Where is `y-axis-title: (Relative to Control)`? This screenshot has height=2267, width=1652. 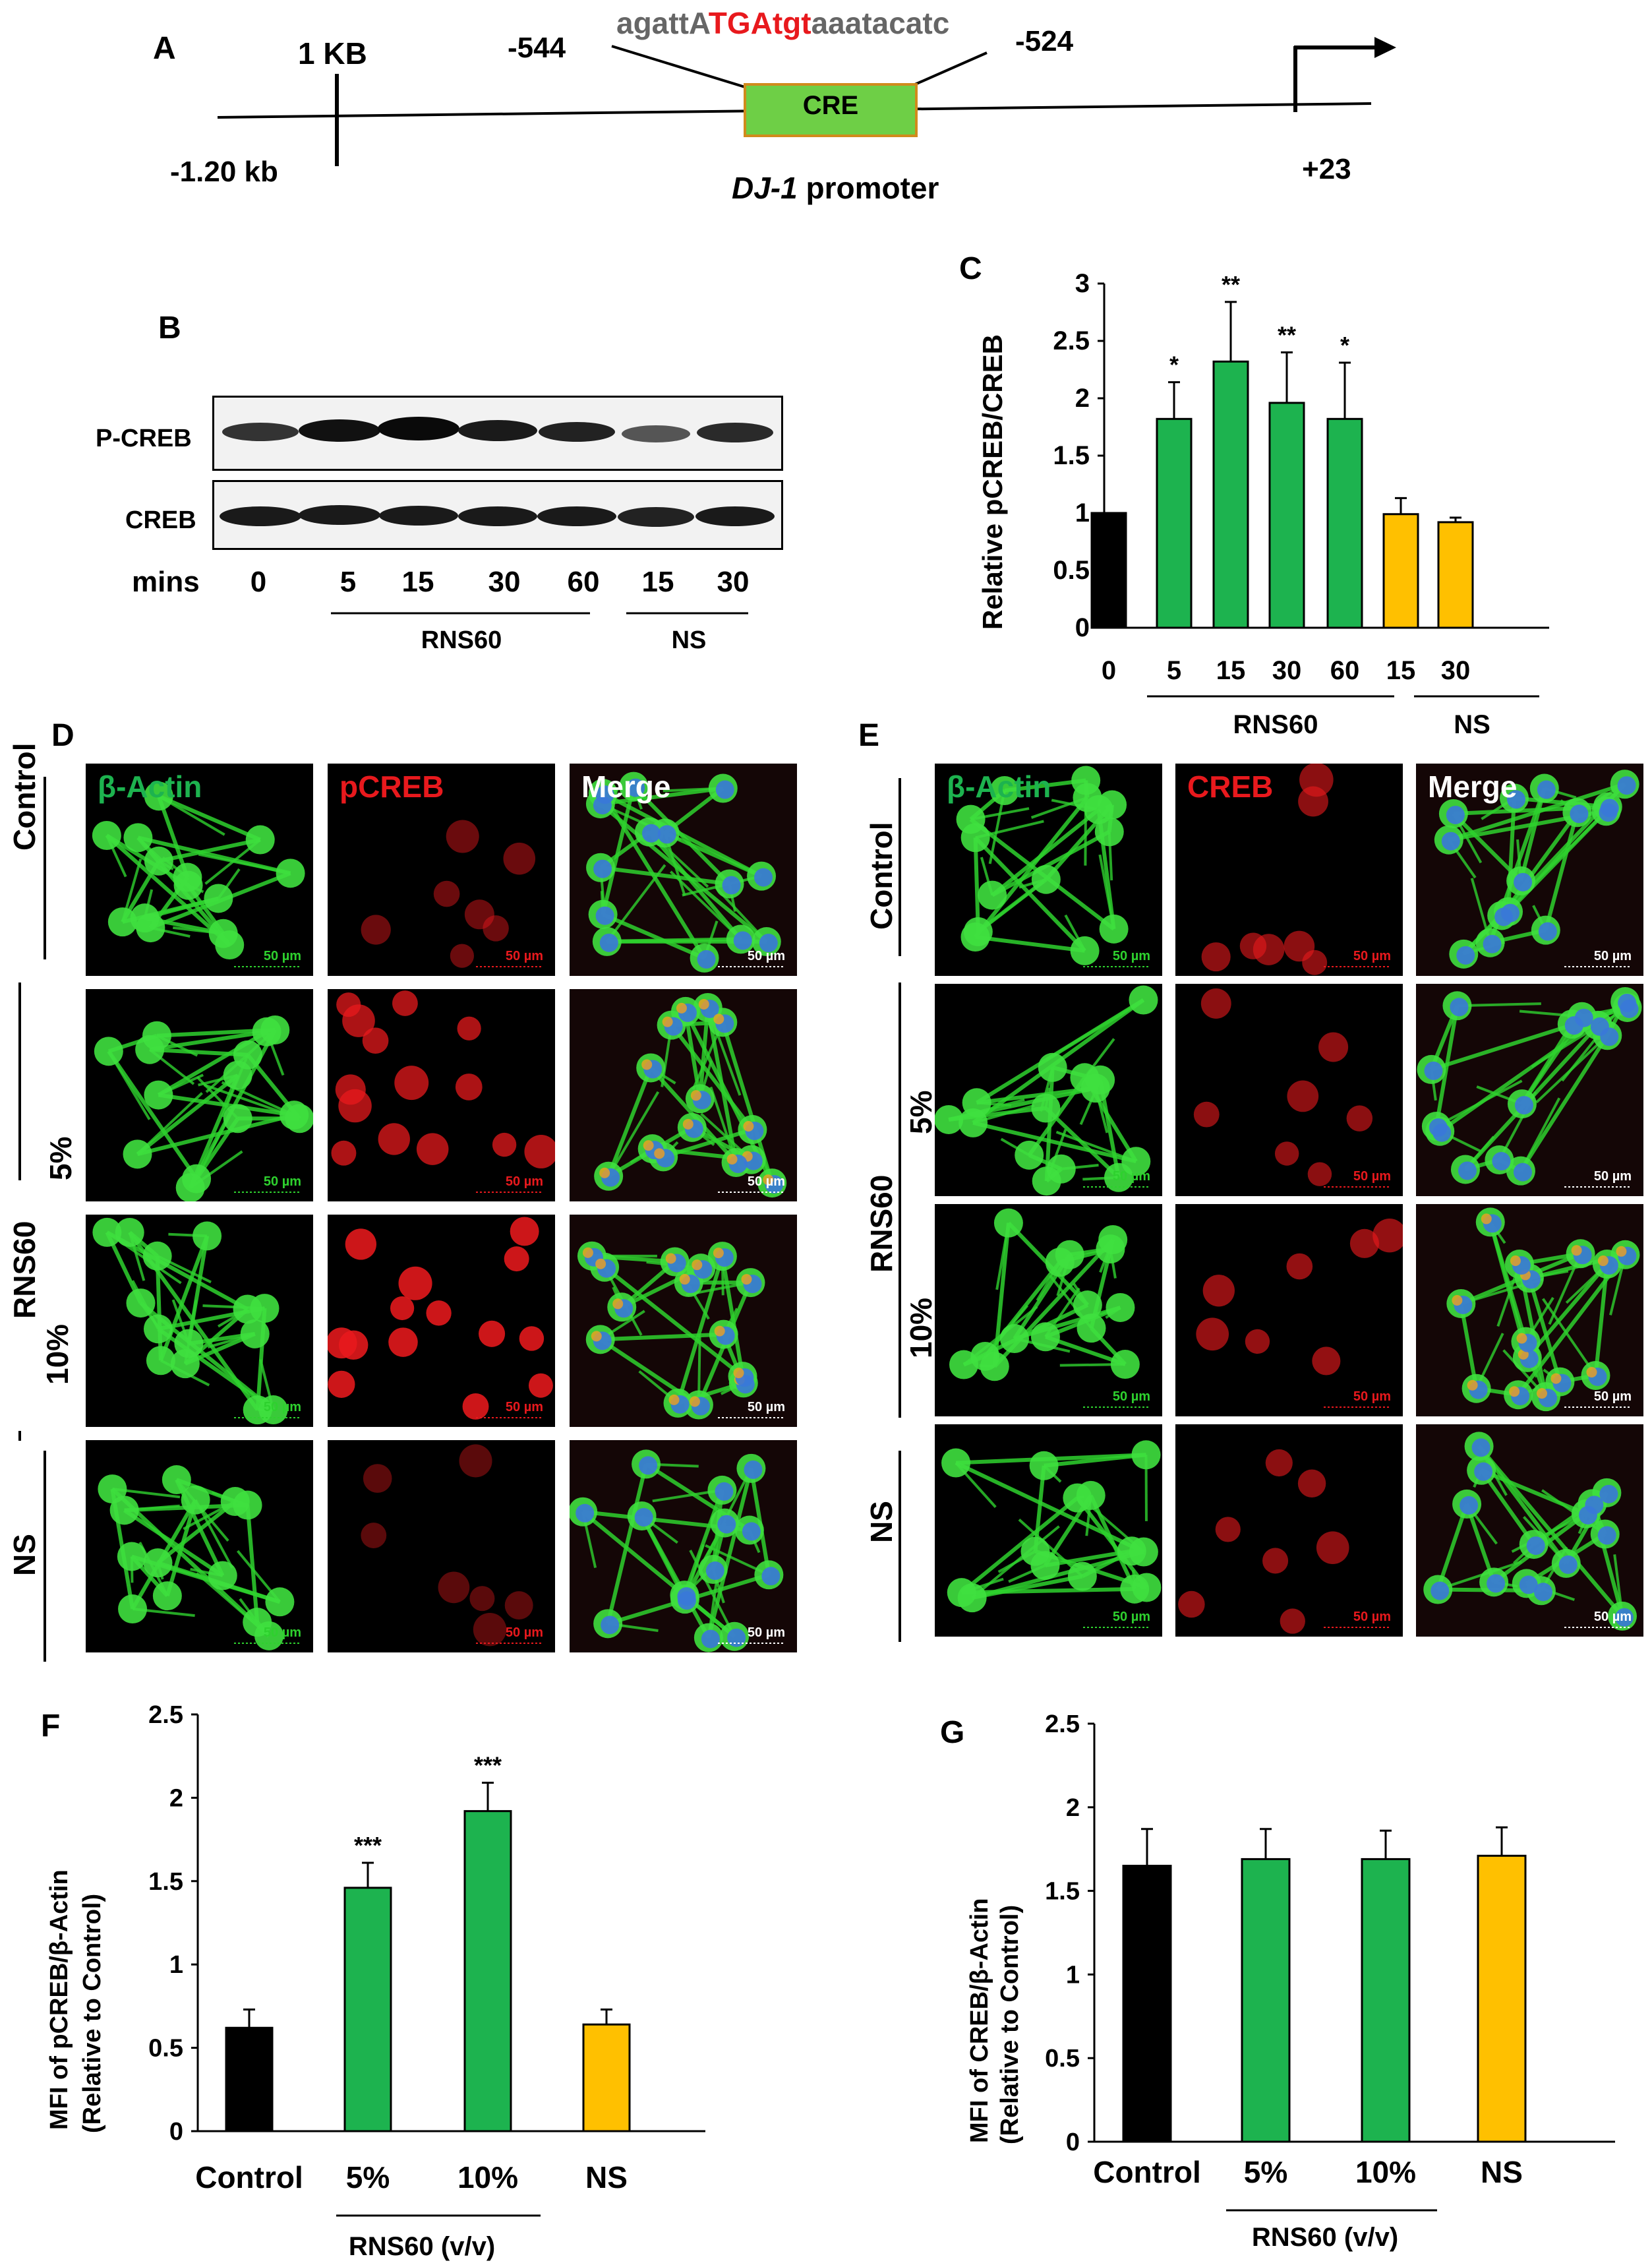 y-axis-title: (Relative to Control) is located at coordinates (1010, 2025).